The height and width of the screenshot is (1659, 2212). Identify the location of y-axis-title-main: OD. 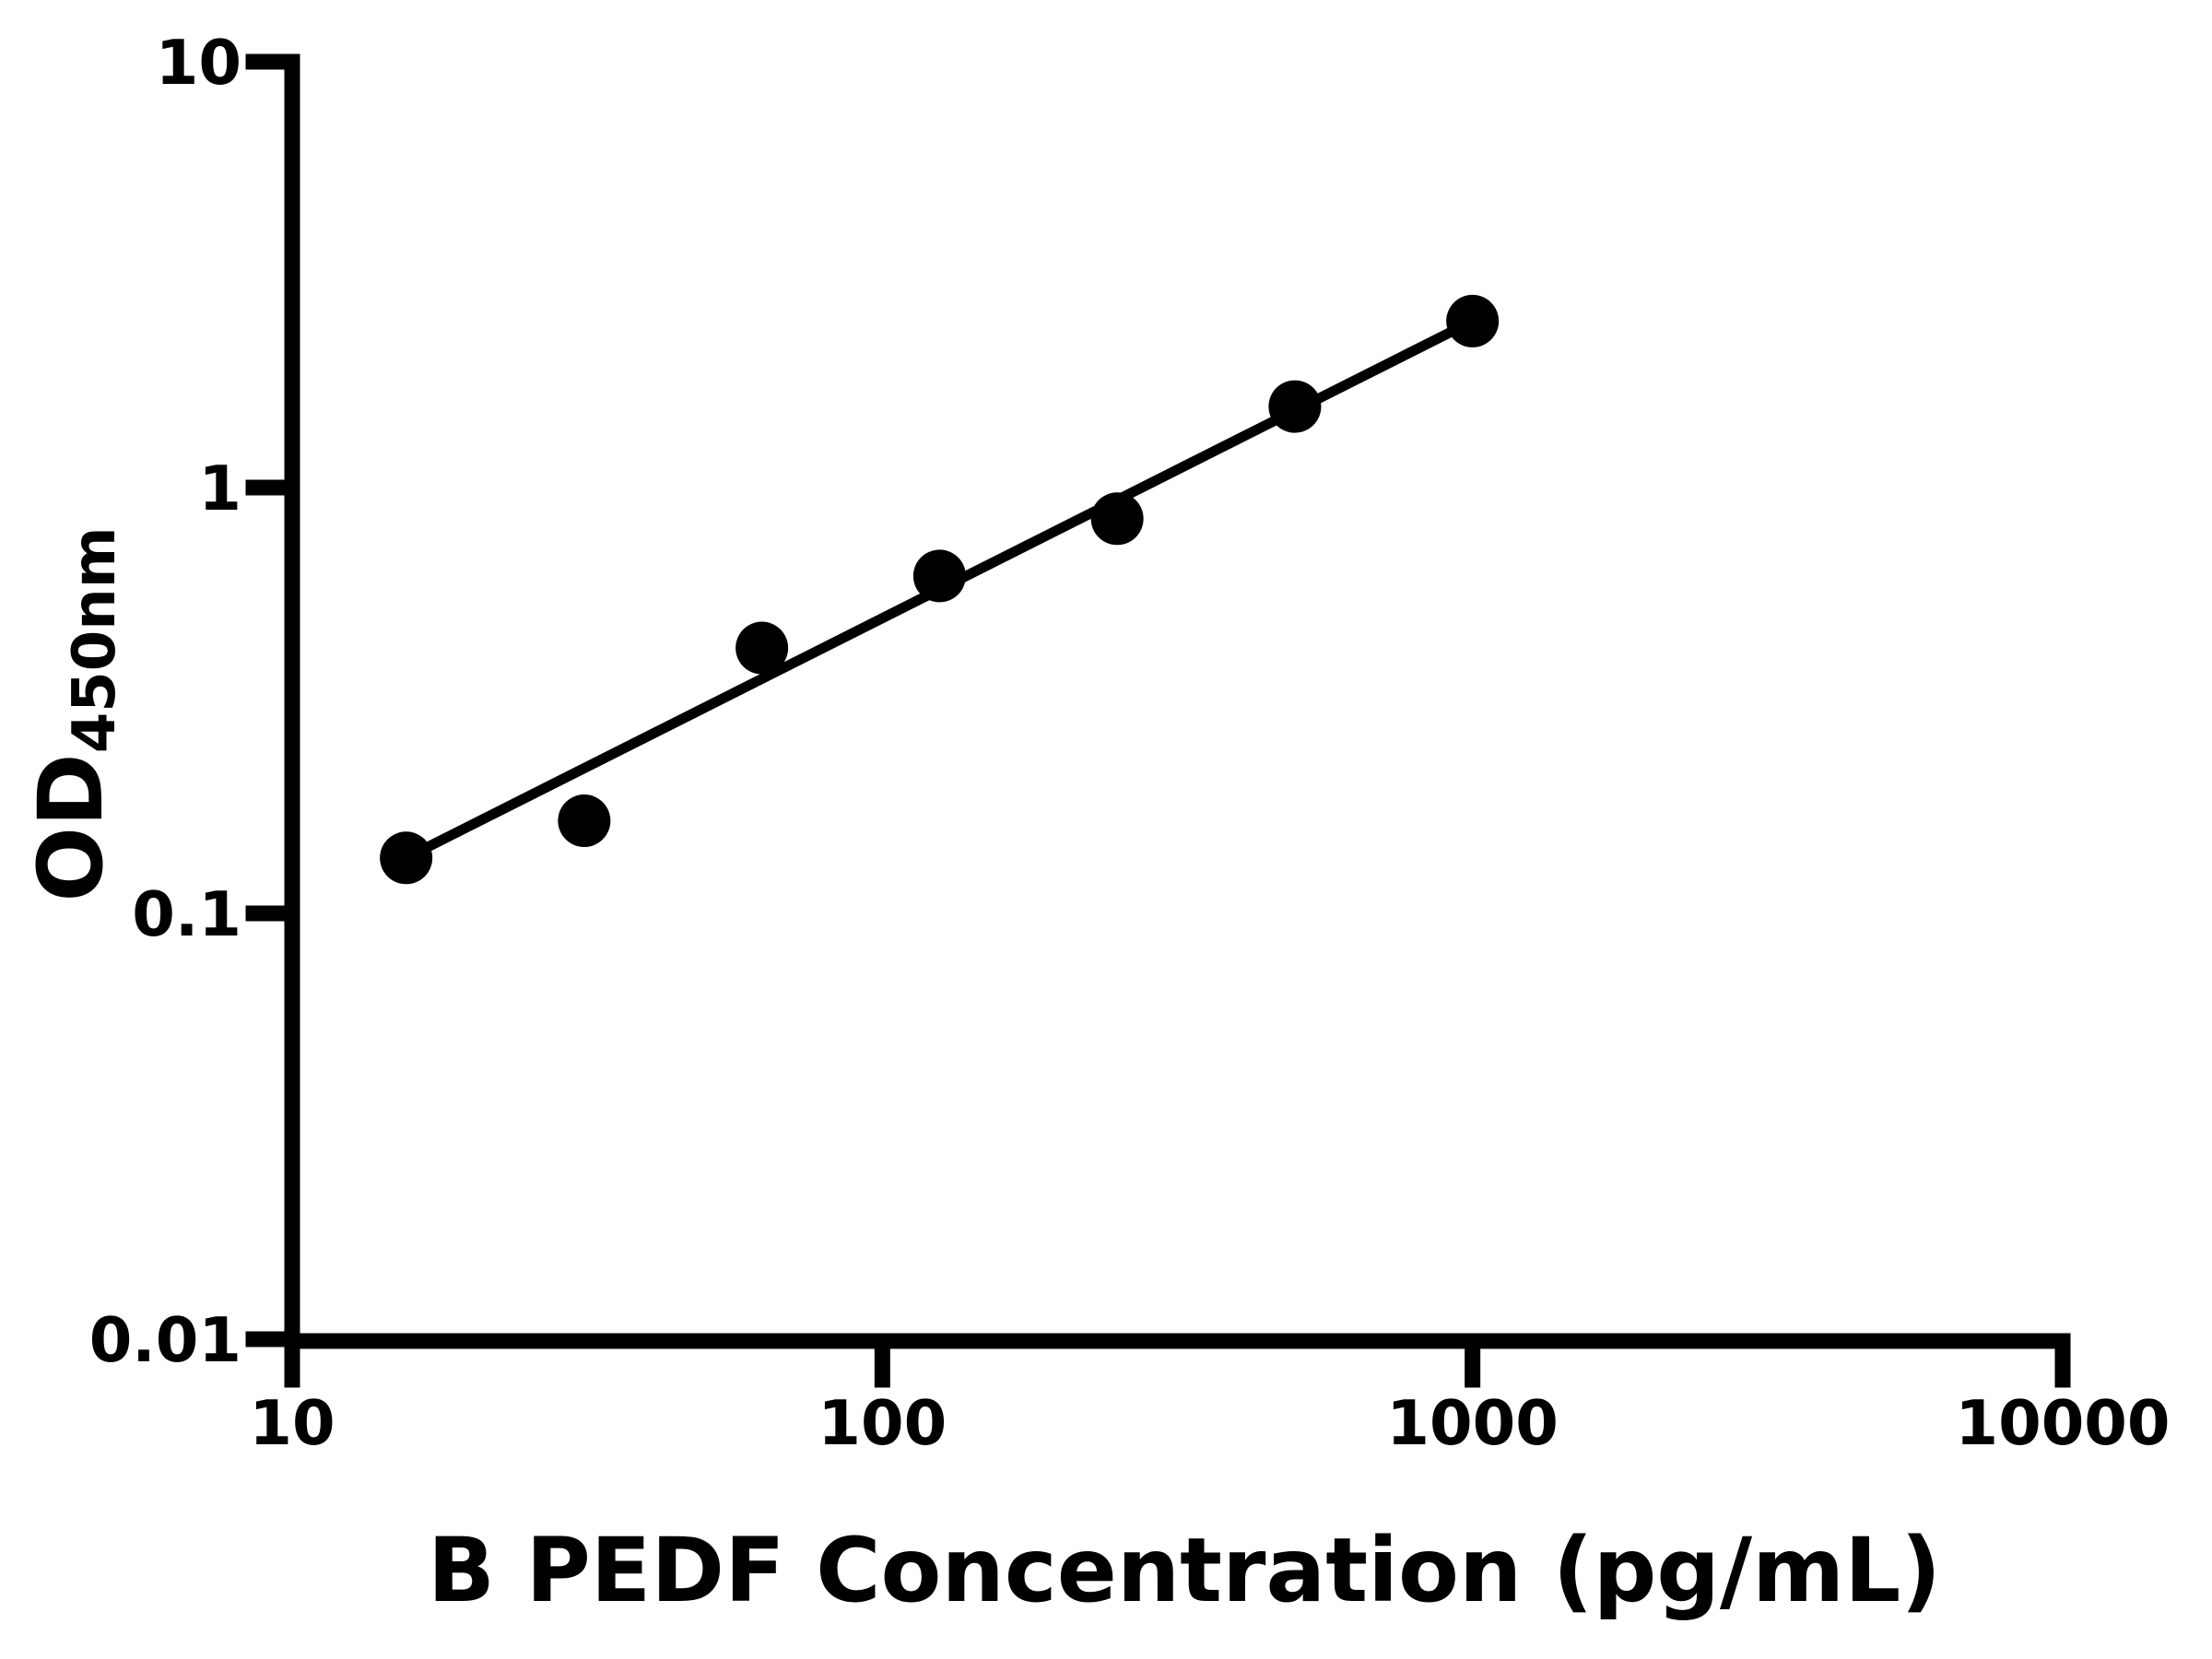
(71, 827).